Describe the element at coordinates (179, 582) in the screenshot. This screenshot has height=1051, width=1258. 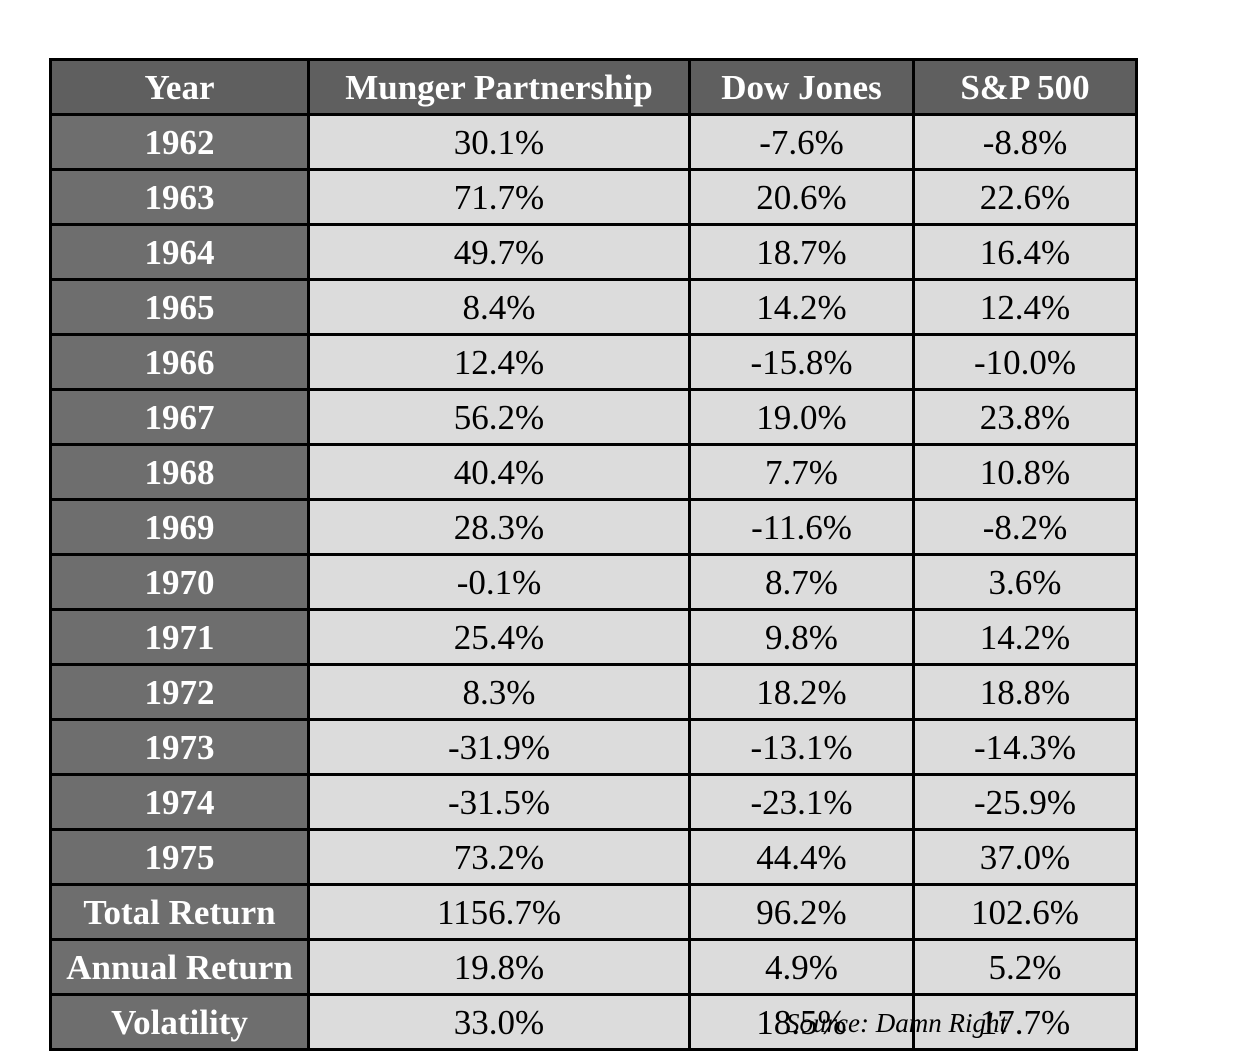
I see `row-label-cell: 1970` at that location.